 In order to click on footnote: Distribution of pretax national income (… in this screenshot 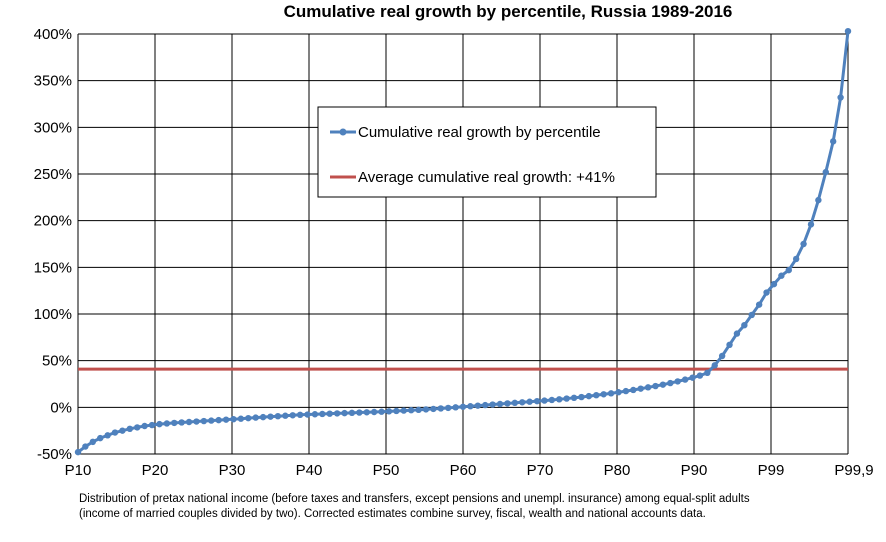, I will do `click(479, 507)`.